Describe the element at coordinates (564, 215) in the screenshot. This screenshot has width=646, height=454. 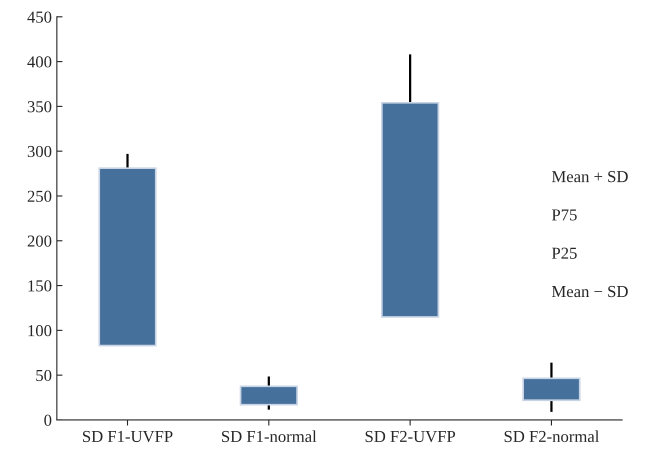
I see `annotation: P75` at that location.